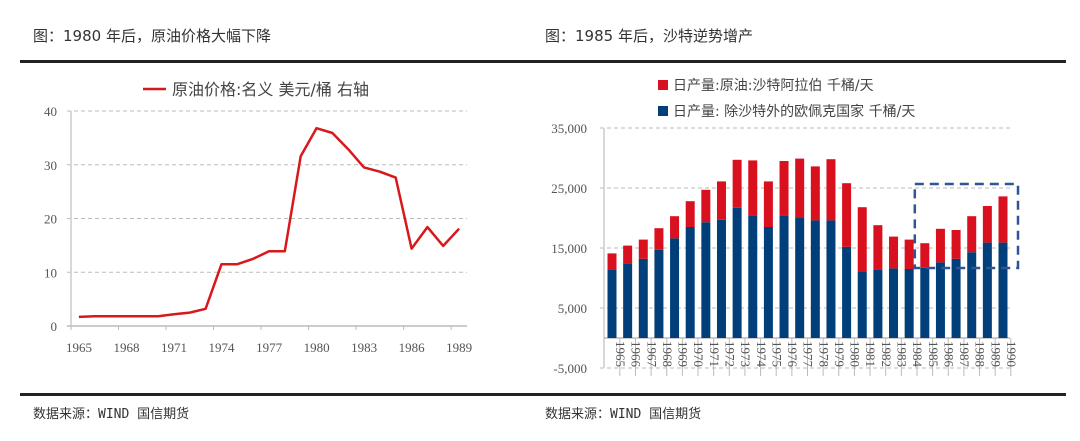  I want to click on legend-label: 原油价格:名义 美元/桶 右轴, so click(270, 89).